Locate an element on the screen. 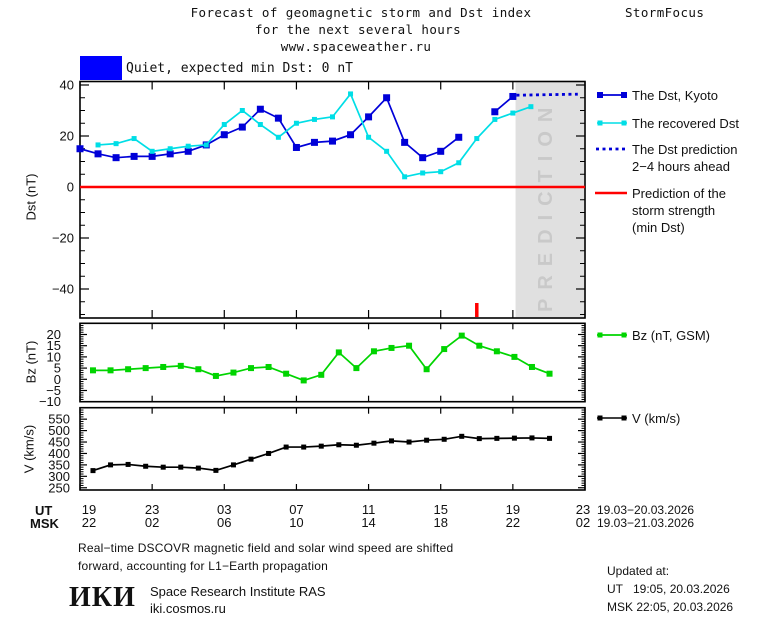  svg-text: 400 is located at coordinates (59, 453).